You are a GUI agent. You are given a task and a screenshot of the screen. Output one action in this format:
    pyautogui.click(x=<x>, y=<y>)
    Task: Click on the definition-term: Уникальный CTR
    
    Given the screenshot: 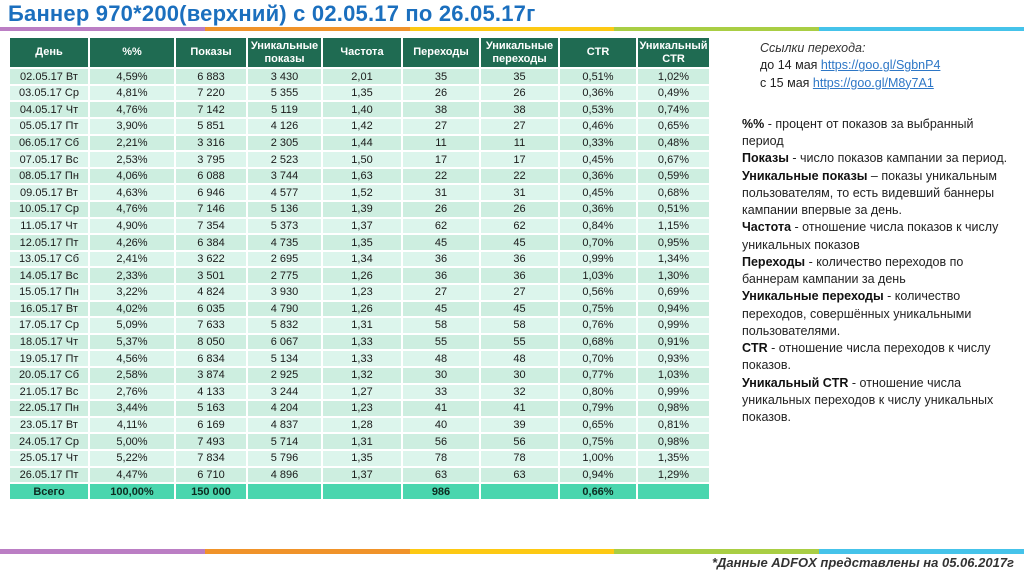 What is the action you would take?
    pyautogui.click(x=795, y=382)
    